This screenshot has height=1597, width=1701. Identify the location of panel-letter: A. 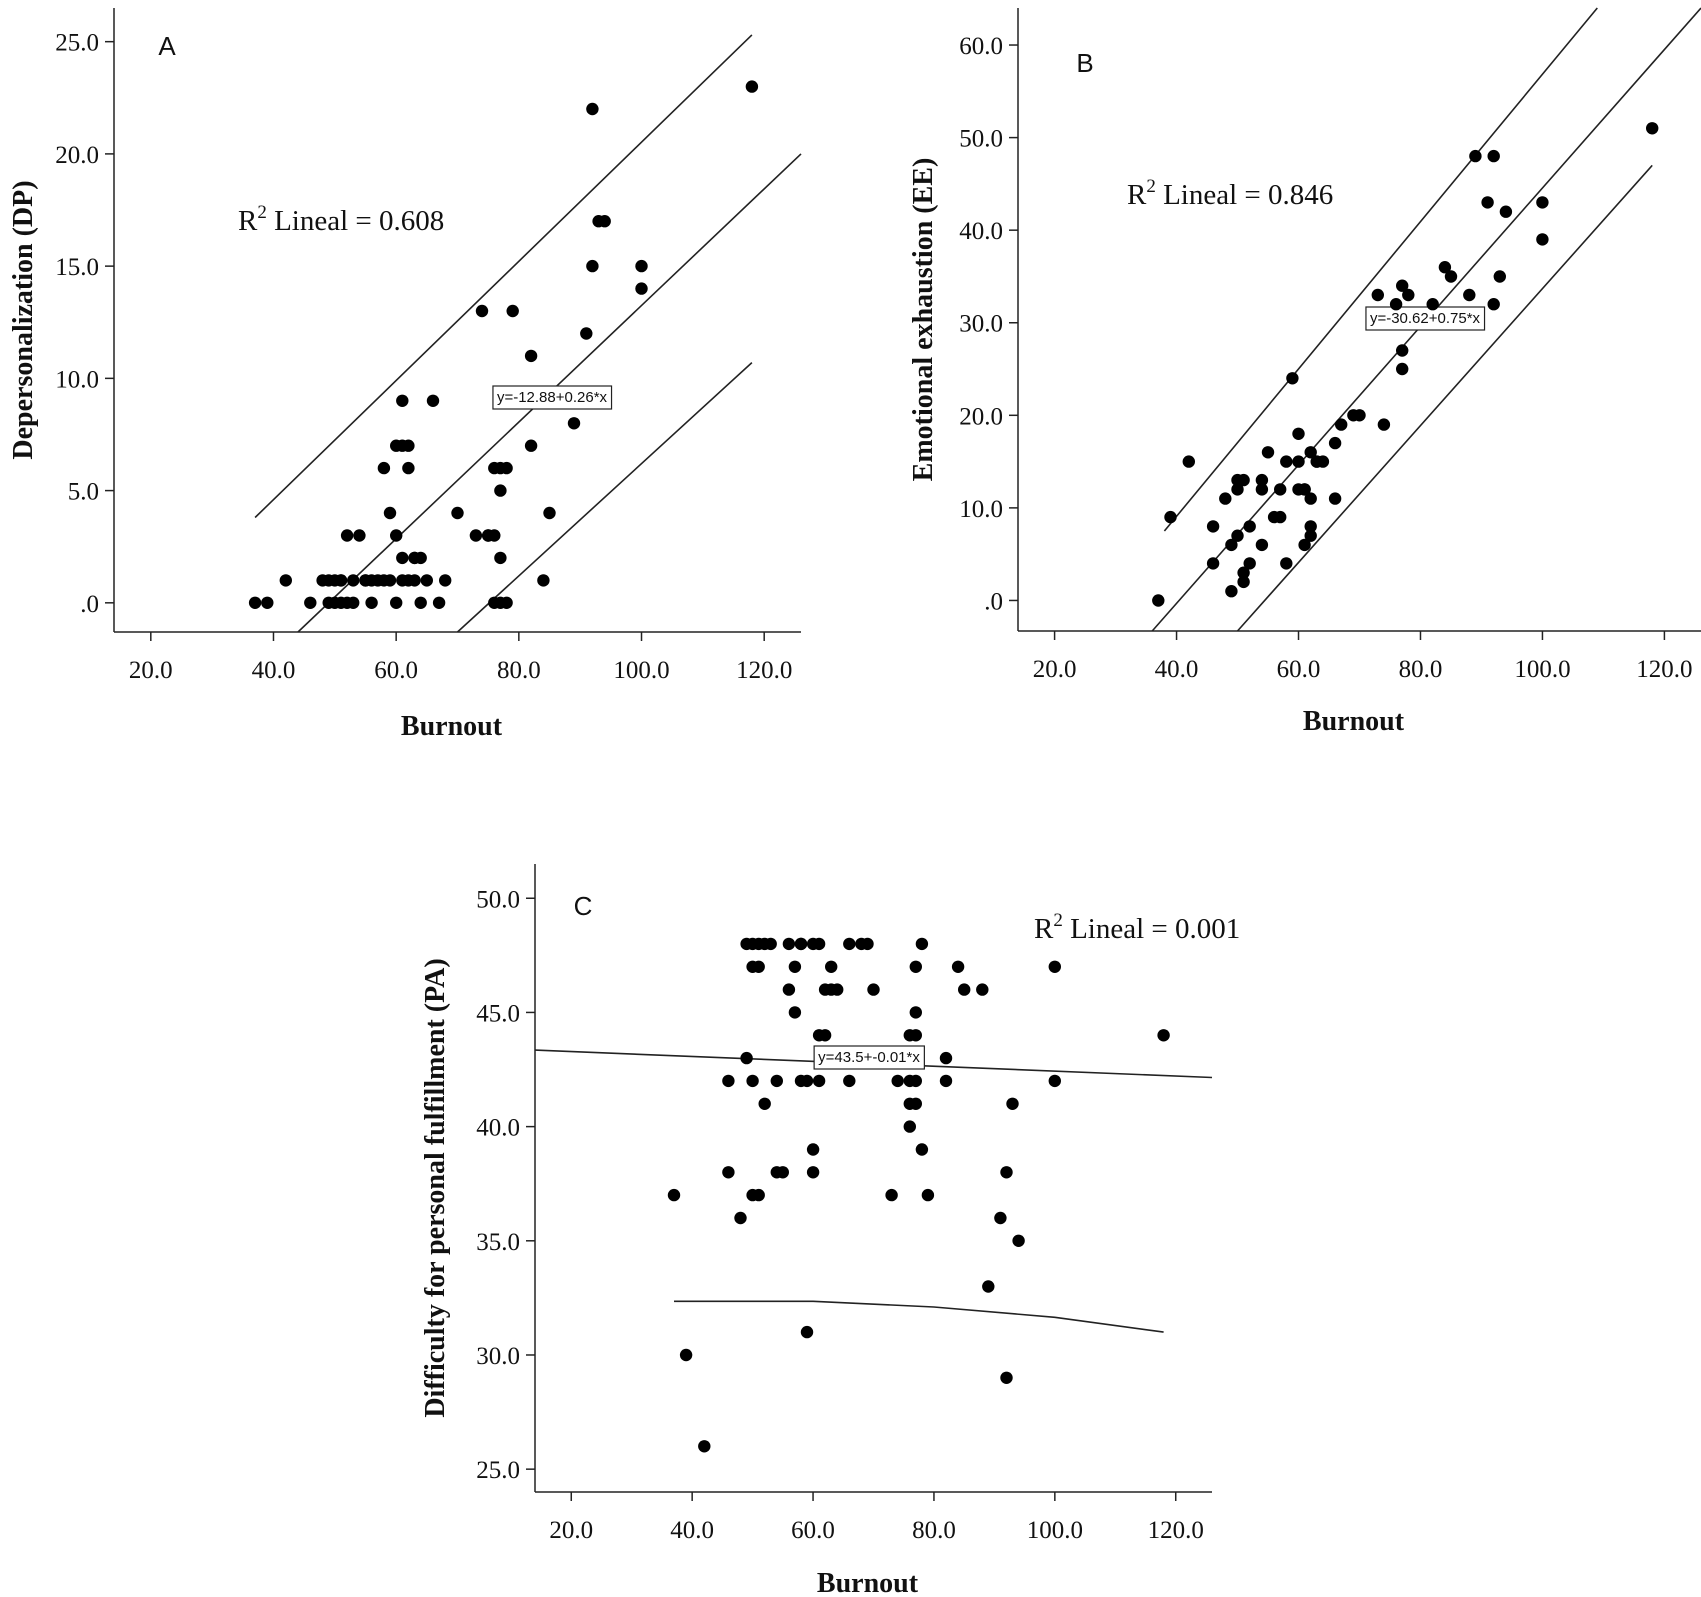
(167, 46).